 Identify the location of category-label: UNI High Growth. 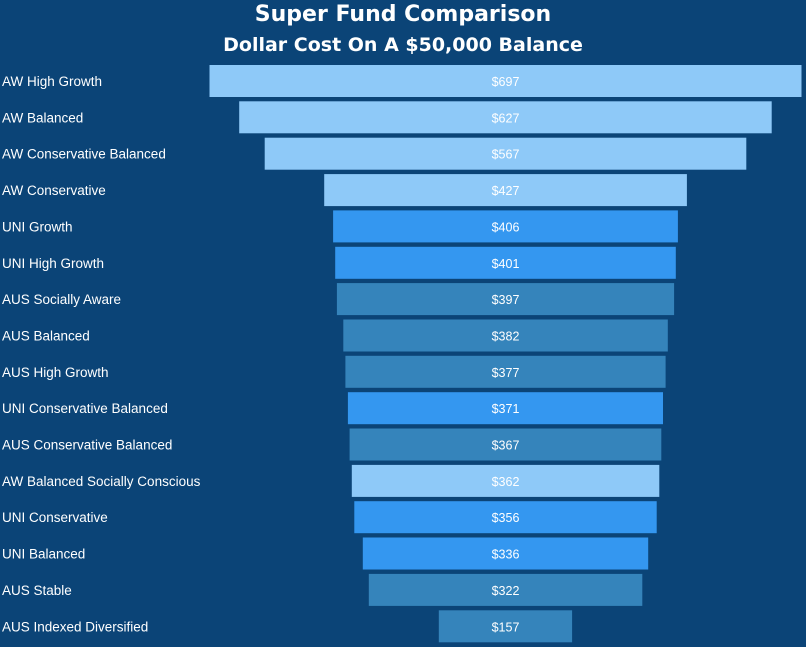
(53, 263).